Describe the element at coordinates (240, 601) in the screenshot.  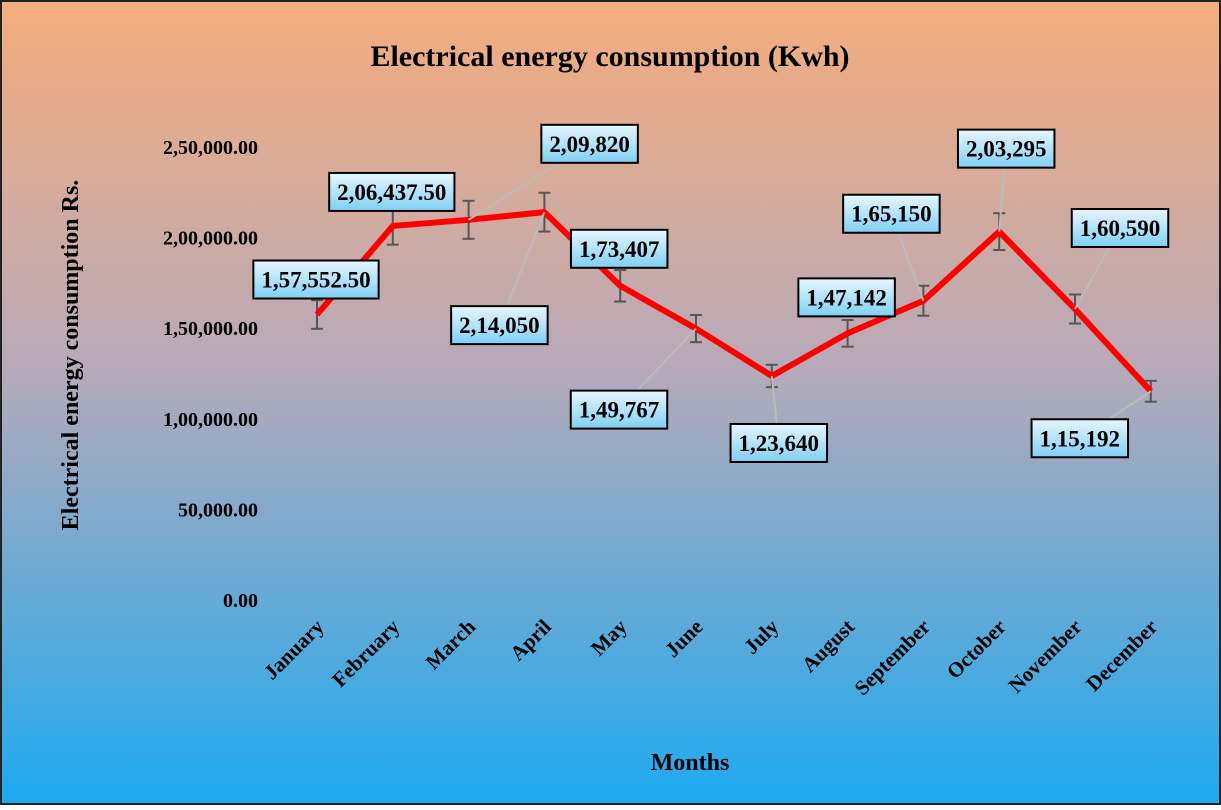
I see `y-tick-label: 0.00` at that location.